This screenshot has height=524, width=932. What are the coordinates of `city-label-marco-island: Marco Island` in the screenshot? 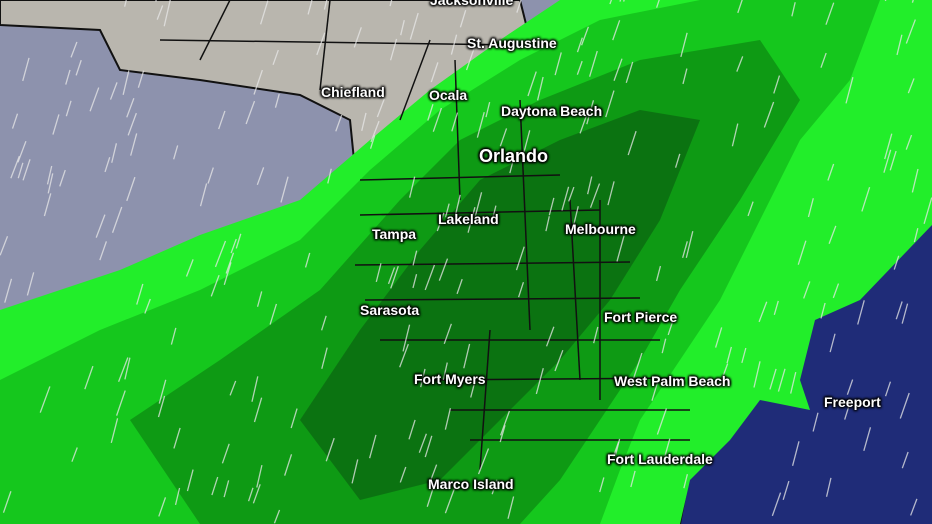 It's located at (471, 484).